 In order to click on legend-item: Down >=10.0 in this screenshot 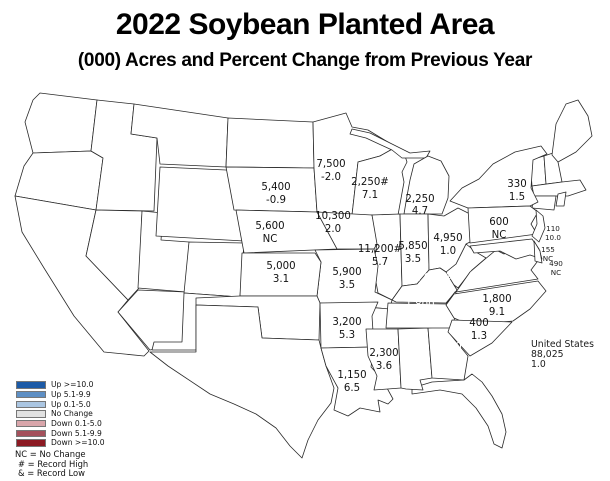, I will do `click(60, 443)`.